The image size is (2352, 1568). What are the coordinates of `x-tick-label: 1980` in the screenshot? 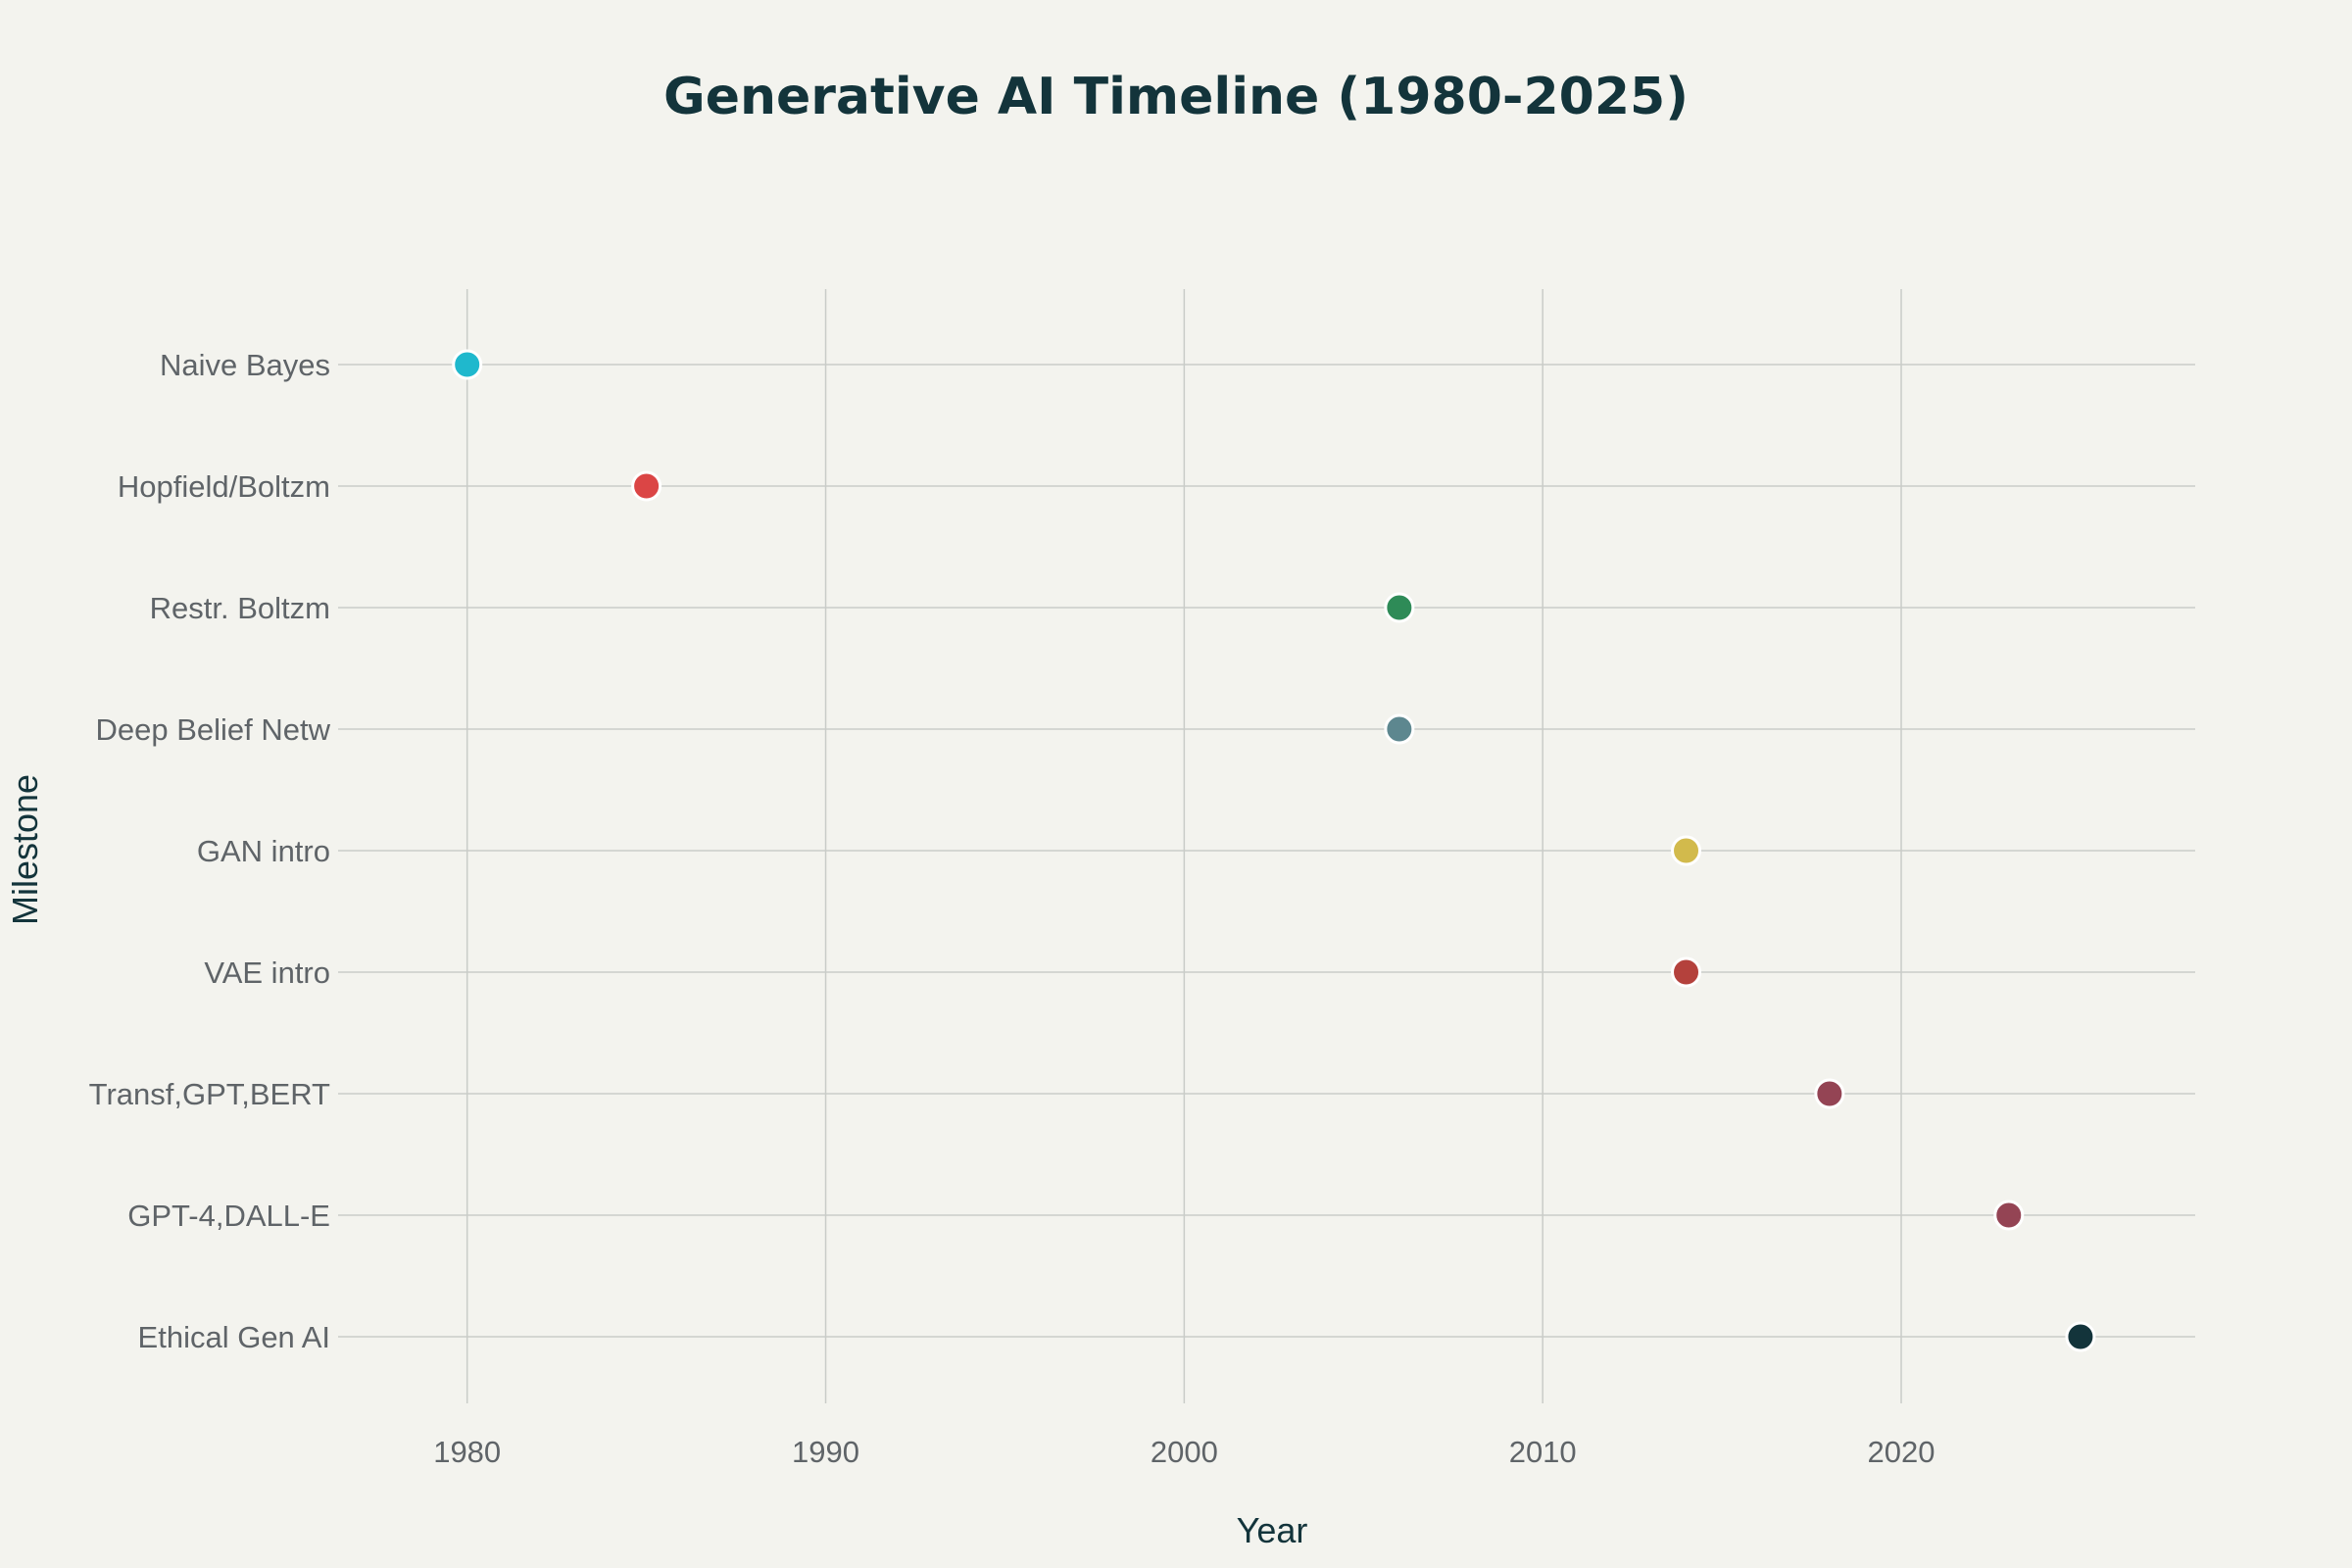 It's located at (467, 1452).